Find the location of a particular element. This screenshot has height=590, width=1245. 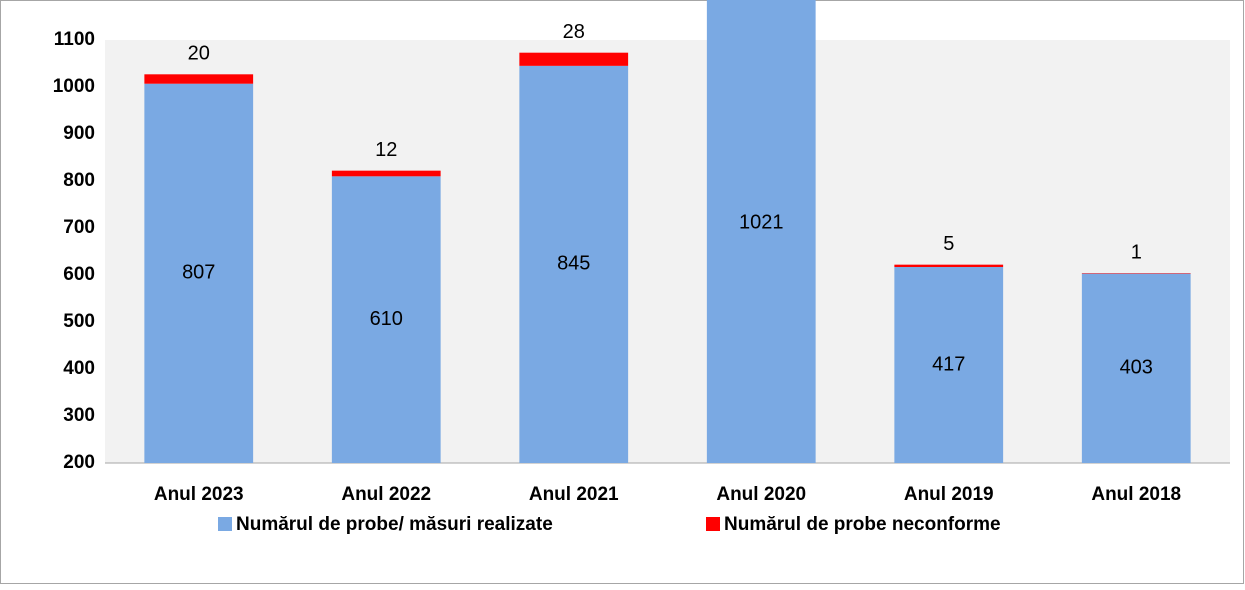

data-label: 845 is located at coordinates (573, 264).